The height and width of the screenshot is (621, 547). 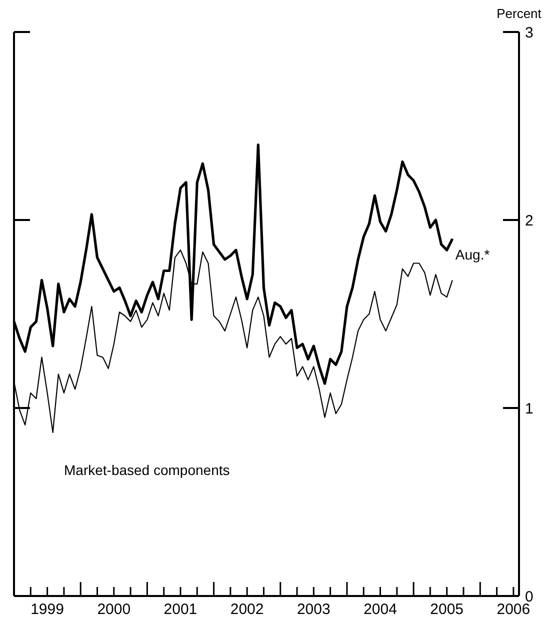 What do you see at coordinates (529, 409) in the screenshot?
I see `y-tick-label: 1` at bounding box center [529, 409].